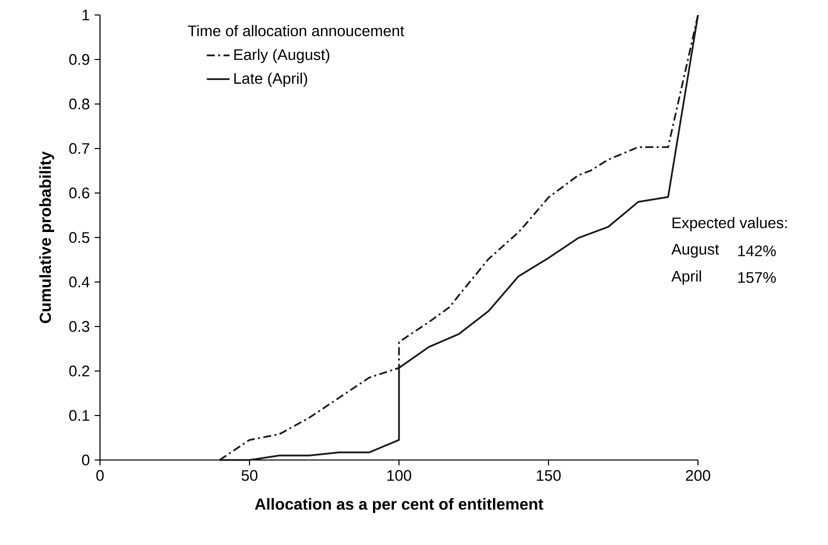  I want to click on x-axis-title: Allocation as a per cent of entitlement, so click(399, 505).